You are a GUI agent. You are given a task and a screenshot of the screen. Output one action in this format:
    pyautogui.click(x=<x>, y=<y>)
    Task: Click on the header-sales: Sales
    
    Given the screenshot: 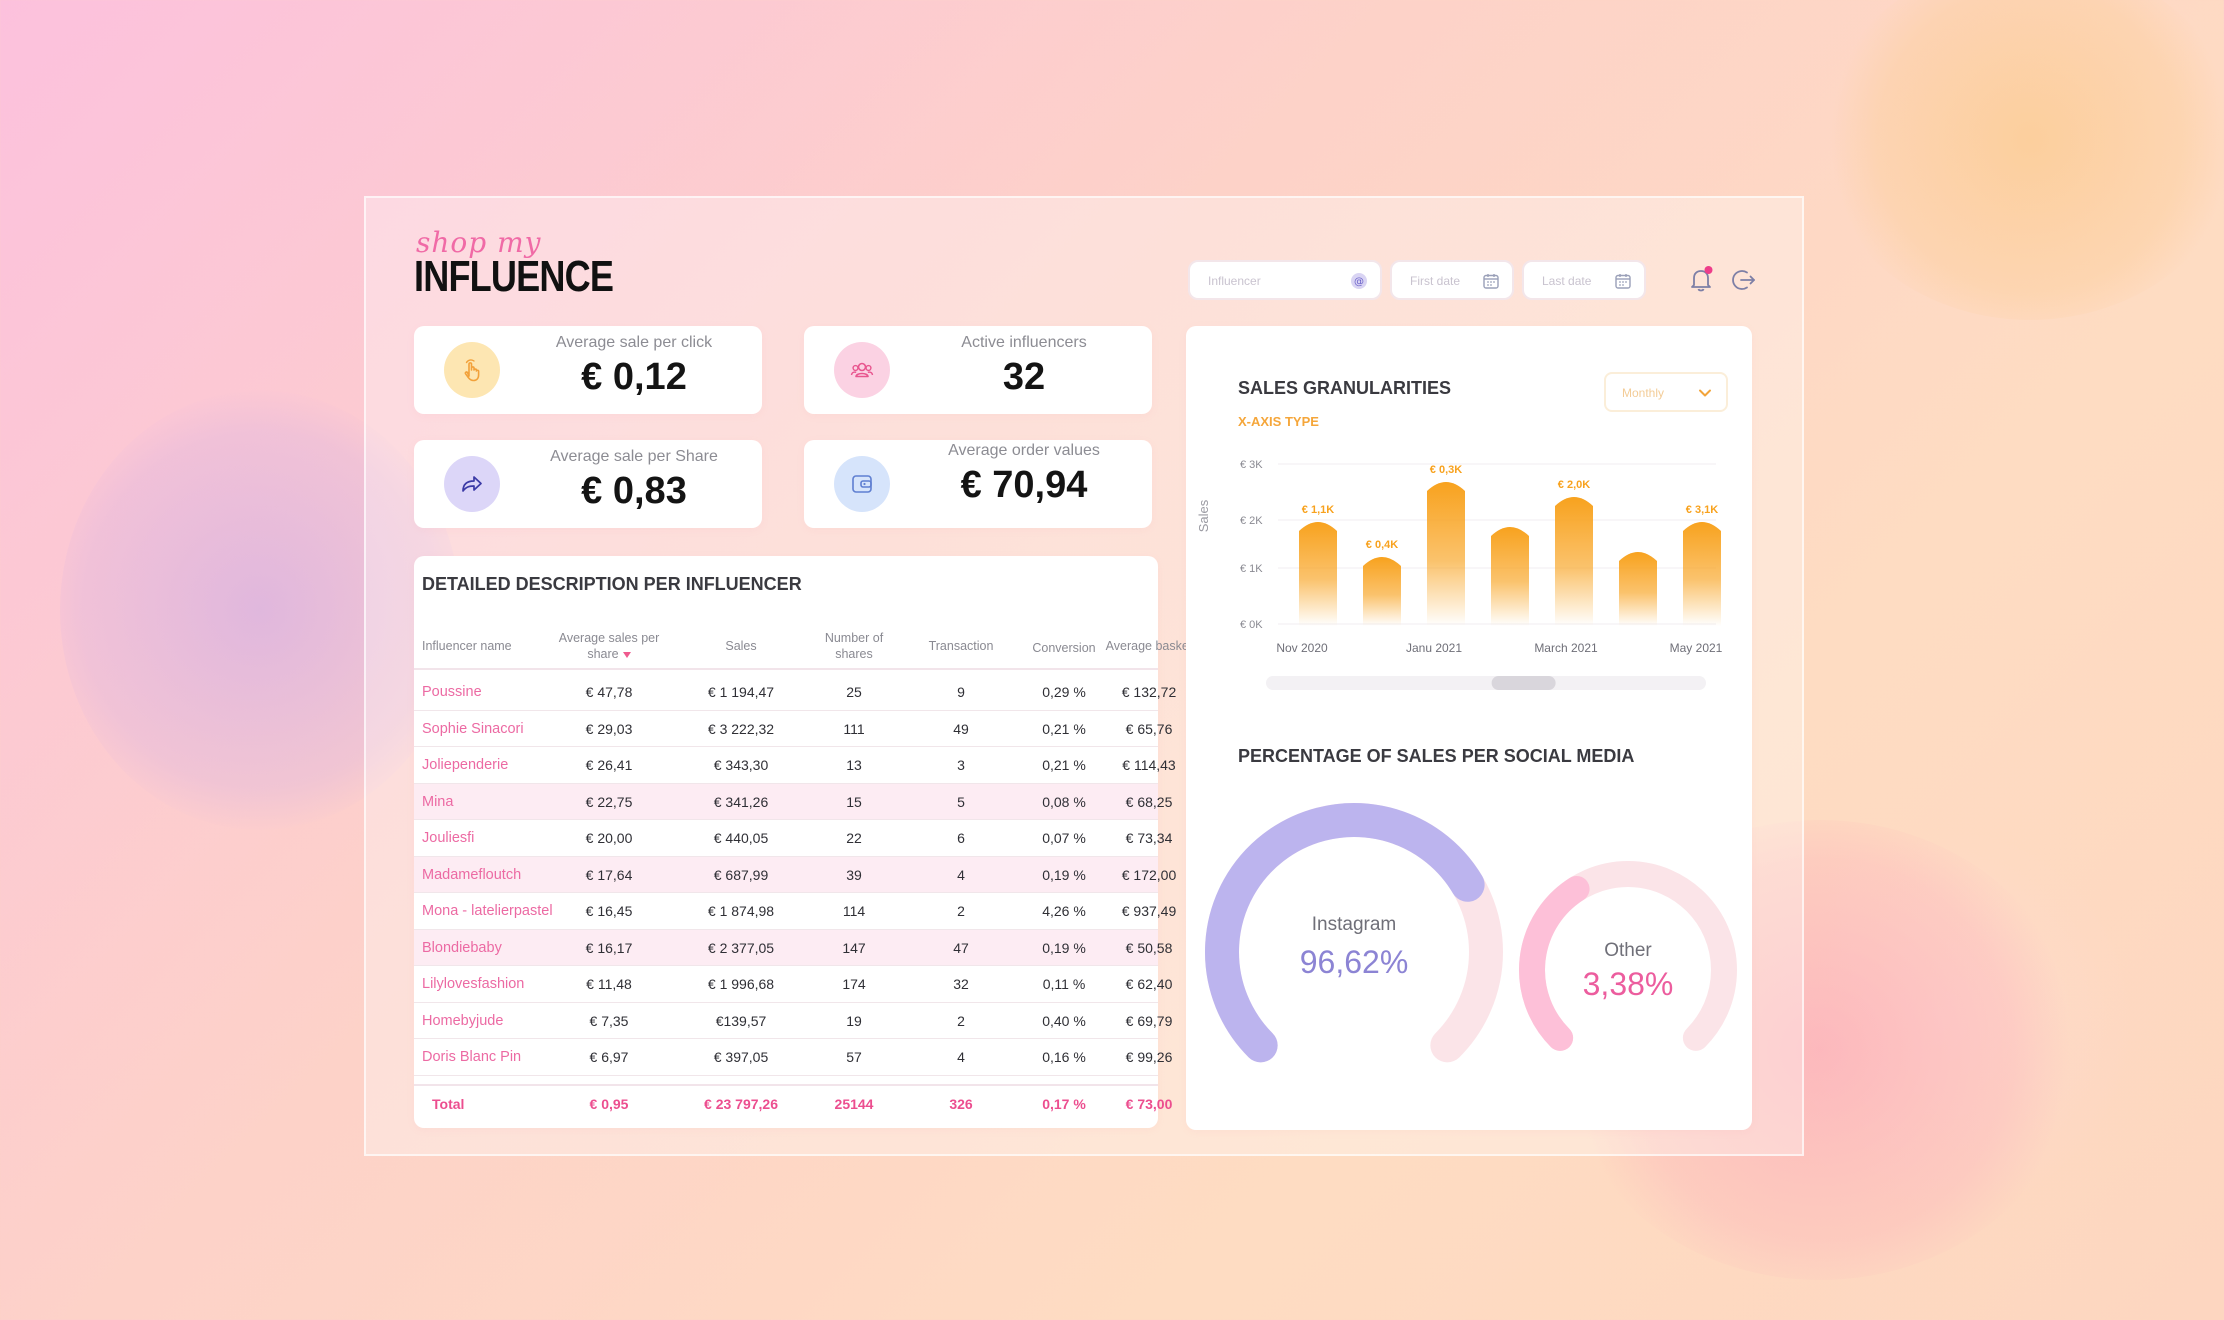 What is the action you would take?
    pyautogui.click(x=741, y=646)
    